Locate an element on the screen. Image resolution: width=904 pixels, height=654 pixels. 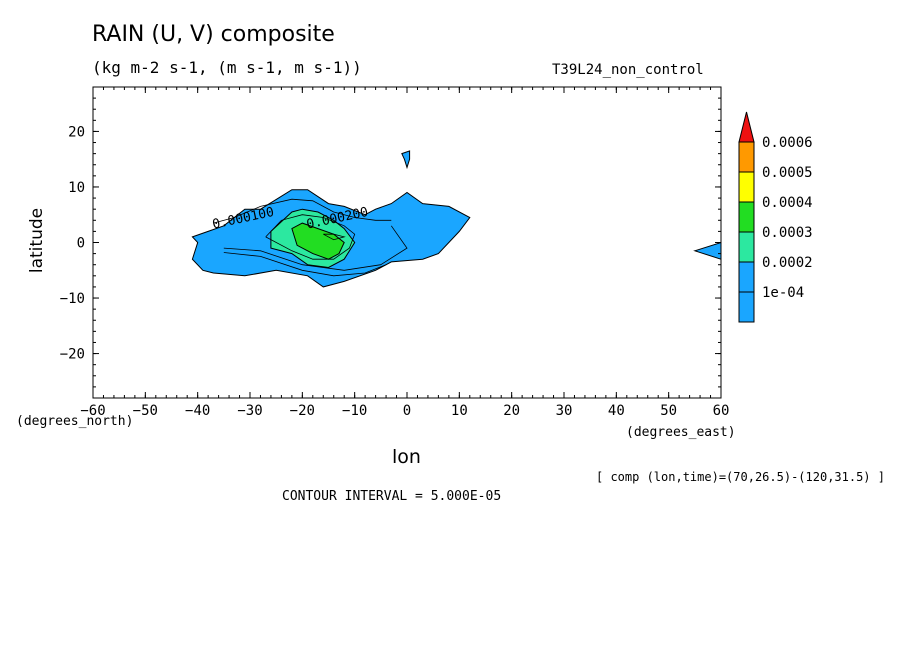
y-axis-label: latitude is located at coordinates (37, 240).